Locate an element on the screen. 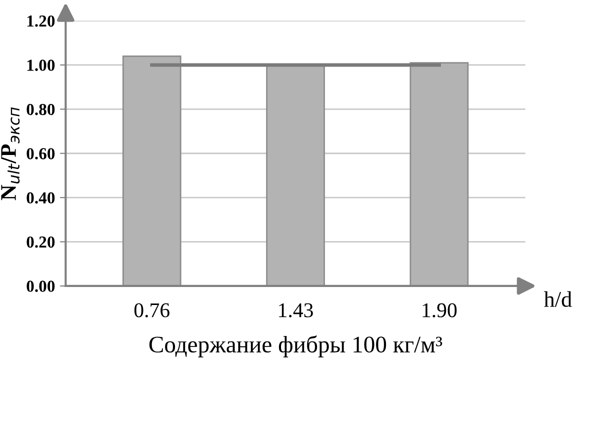  y-tick-label: 0.40 is located at coordinates (40, 198).